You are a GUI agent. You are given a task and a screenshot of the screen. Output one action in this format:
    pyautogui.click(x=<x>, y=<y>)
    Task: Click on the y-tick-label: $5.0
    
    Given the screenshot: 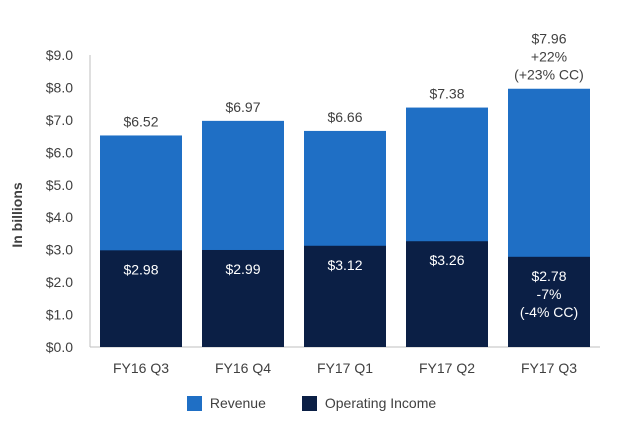 What is the action you would take?
    pyautogui.click(x=59, y=185)
    